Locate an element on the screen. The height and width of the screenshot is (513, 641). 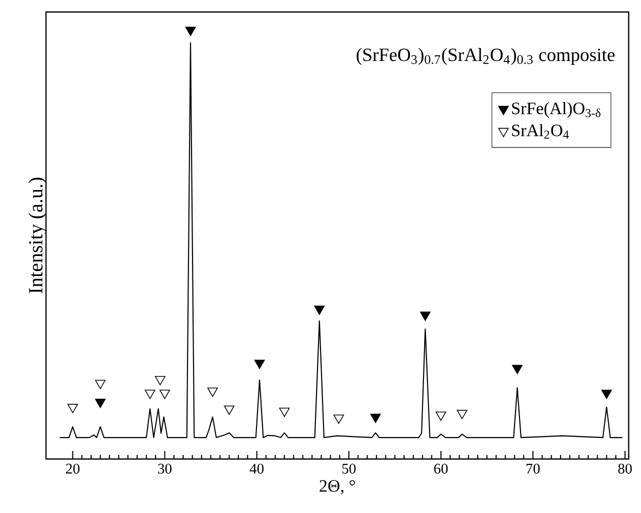
x-tick-label: 80 is located at coordinates (625, 469).